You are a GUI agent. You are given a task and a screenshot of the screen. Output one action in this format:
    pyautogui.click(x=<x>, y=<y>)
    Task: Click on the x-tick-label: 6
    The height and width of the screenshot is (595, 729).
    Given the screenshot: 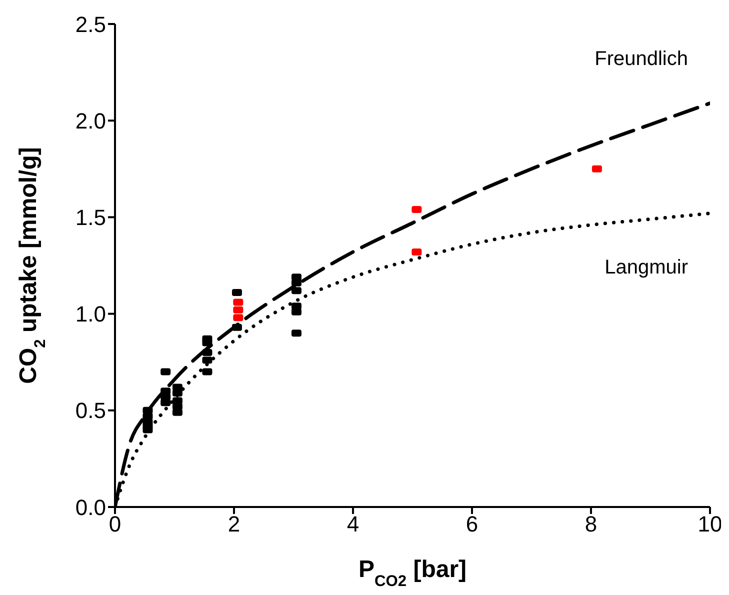 What is the action you would take?
    pyautogui.click(x=472, y=524)
    